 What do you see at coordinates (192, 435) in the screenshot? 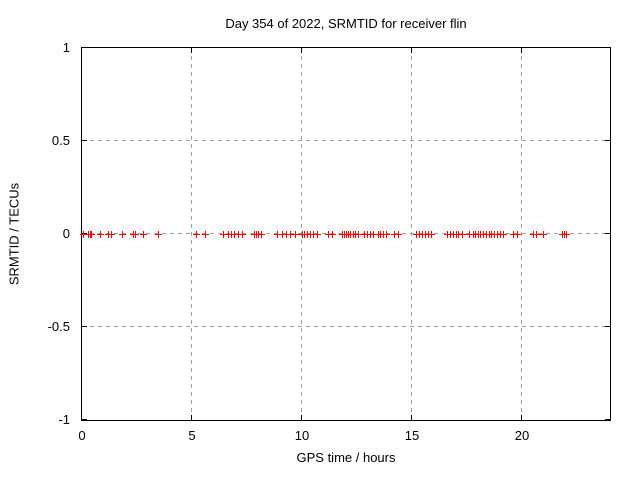
I see `x-tick-label: 5` at bounding box center [192, 435].